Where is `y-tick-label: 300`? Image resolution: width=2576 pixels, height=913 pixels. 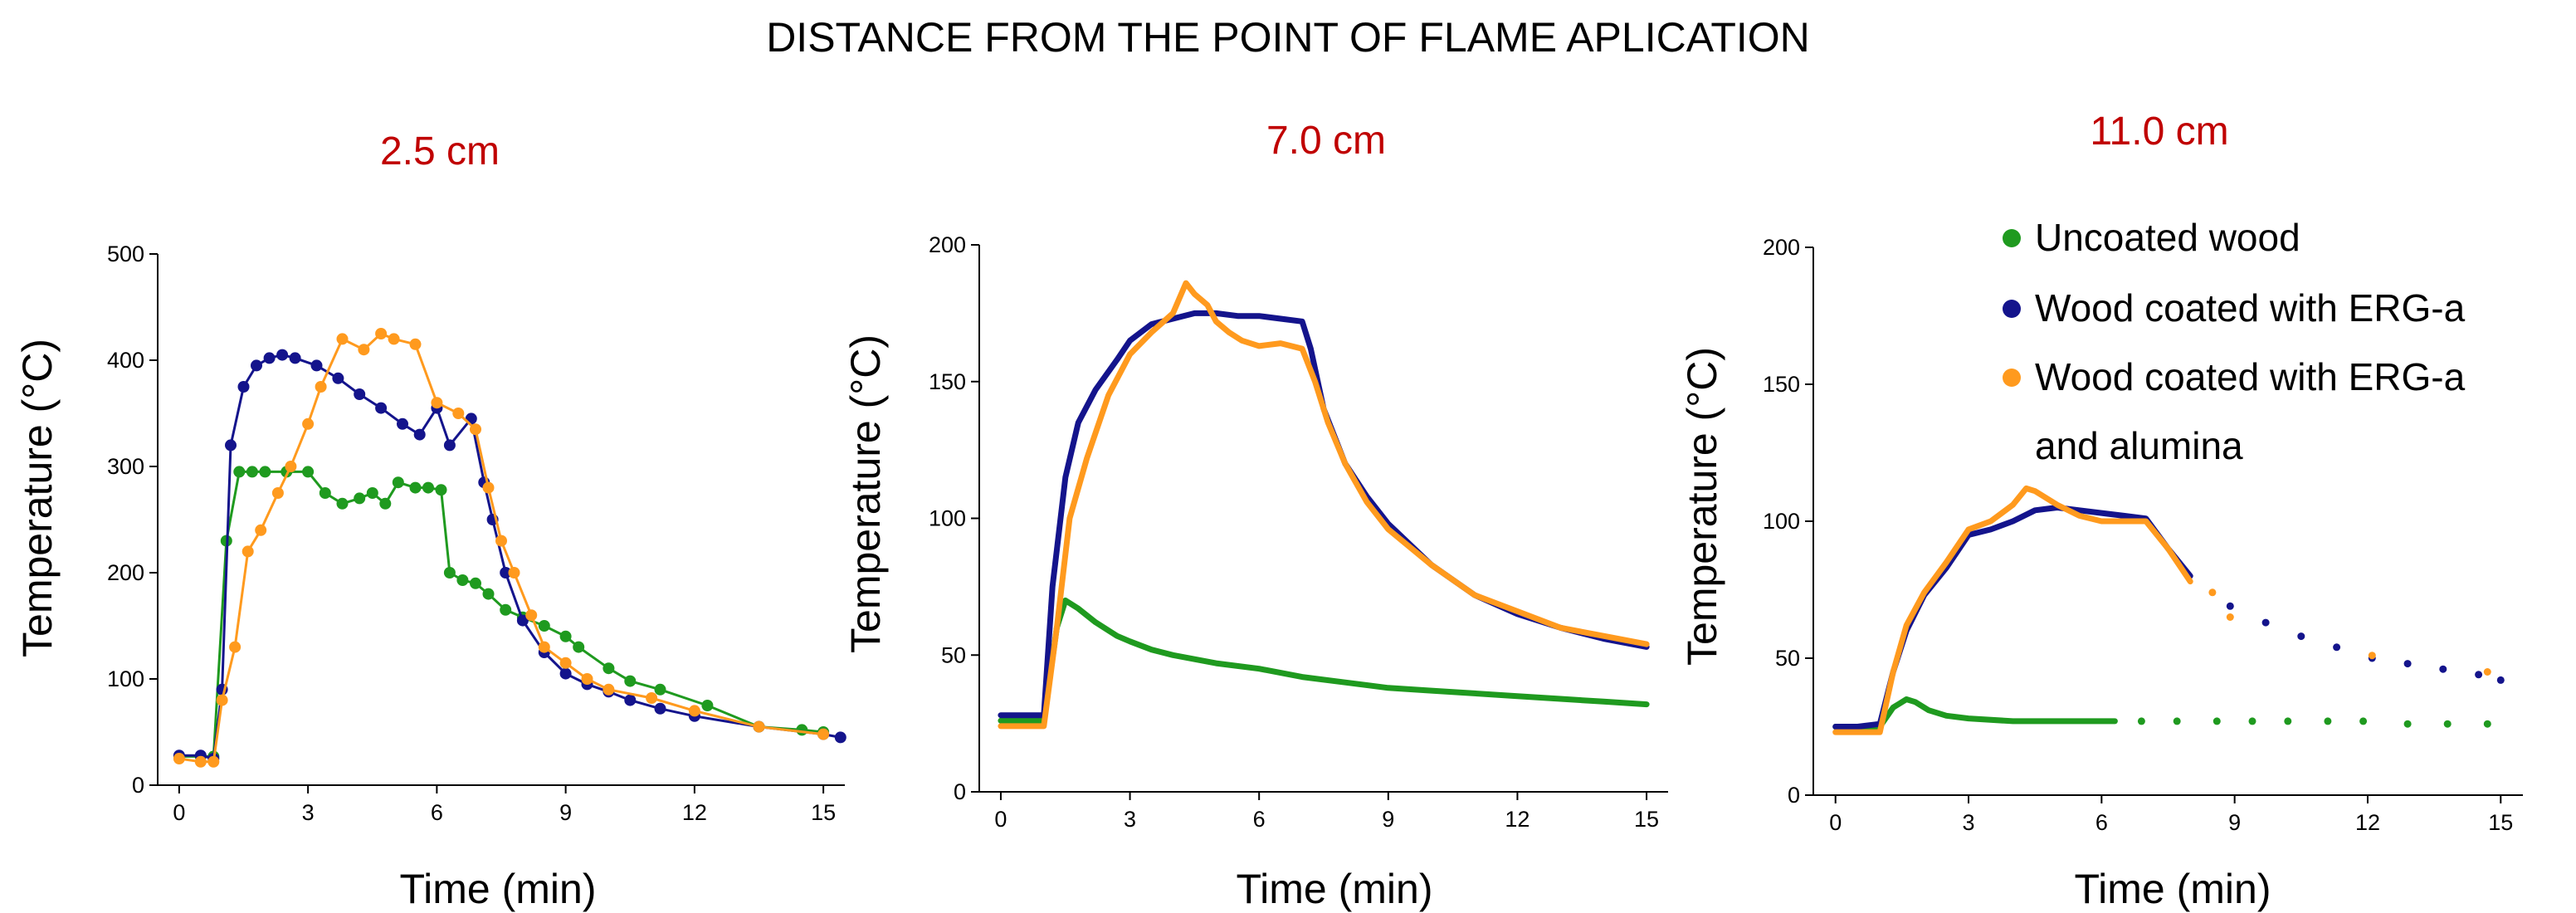
y-tick-label: 300 is located at coordinates (126, 466).